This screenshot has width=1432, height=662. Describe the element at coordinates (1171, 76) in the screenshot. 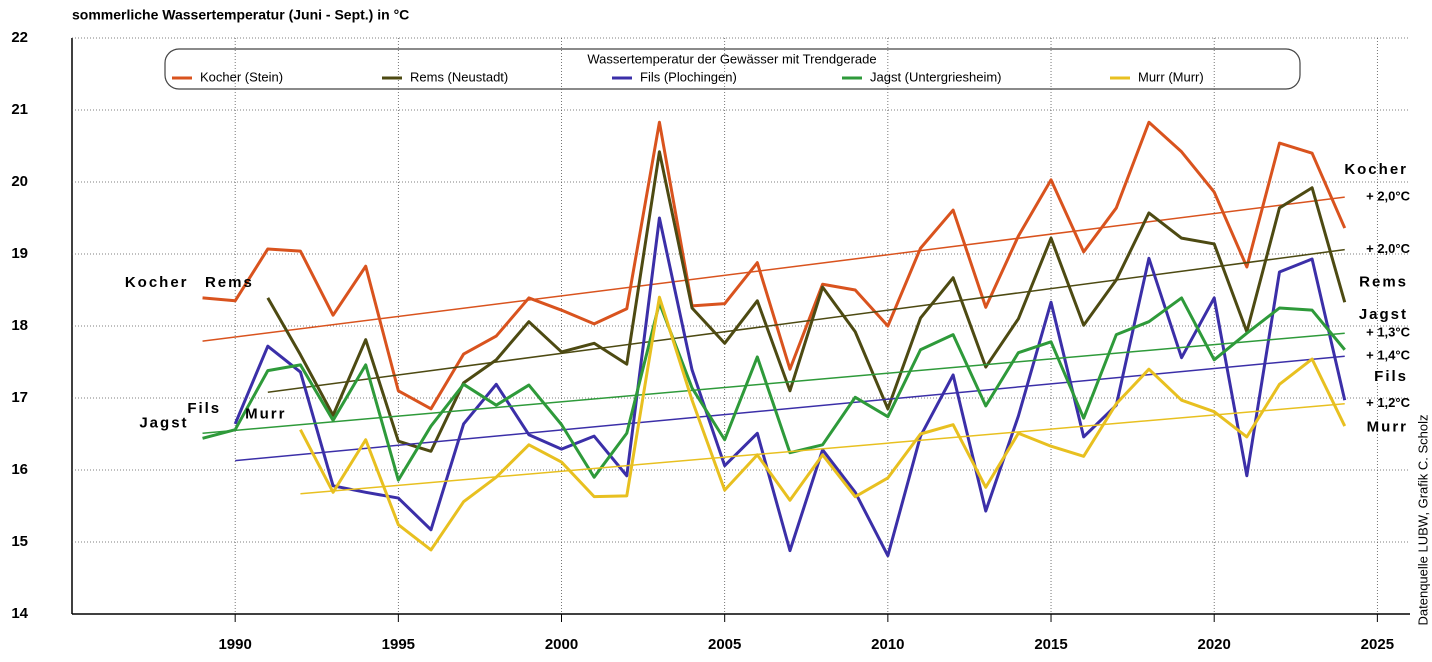

I see `legend-label: Murr (Murr)` at that location.